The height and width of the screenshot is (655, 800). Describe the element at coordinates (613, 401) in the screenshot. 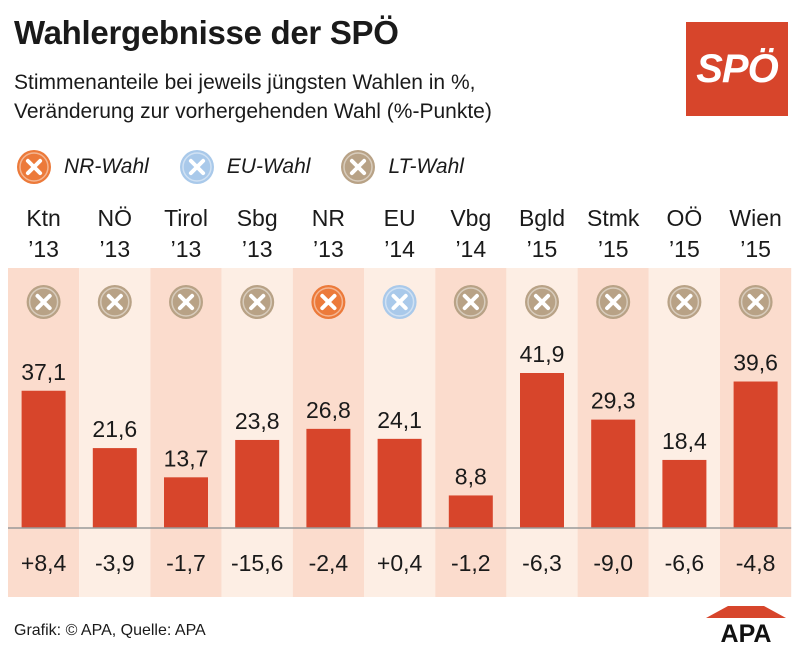

I see `bar-value-label: 29,3` at that location.